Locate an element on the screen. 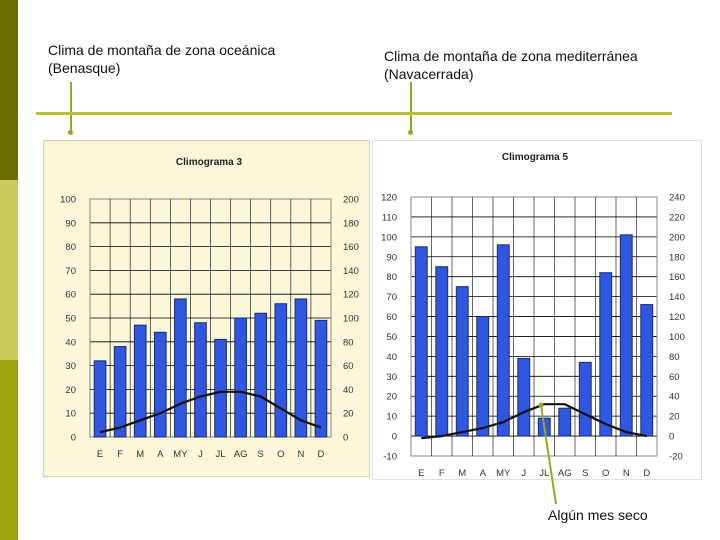 This screenshot has width=720, height=540. pointer-left-tip is located at coordinates (70, 132).